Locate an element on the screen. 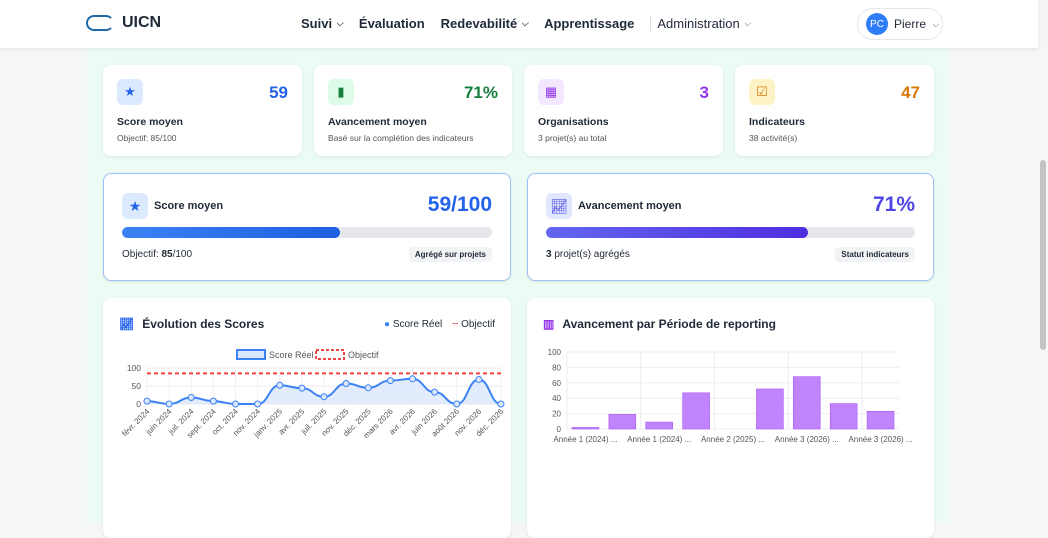 This screenshot has width=1048, height=538. legend-label: Objectif is located at coordinates (363, 355).